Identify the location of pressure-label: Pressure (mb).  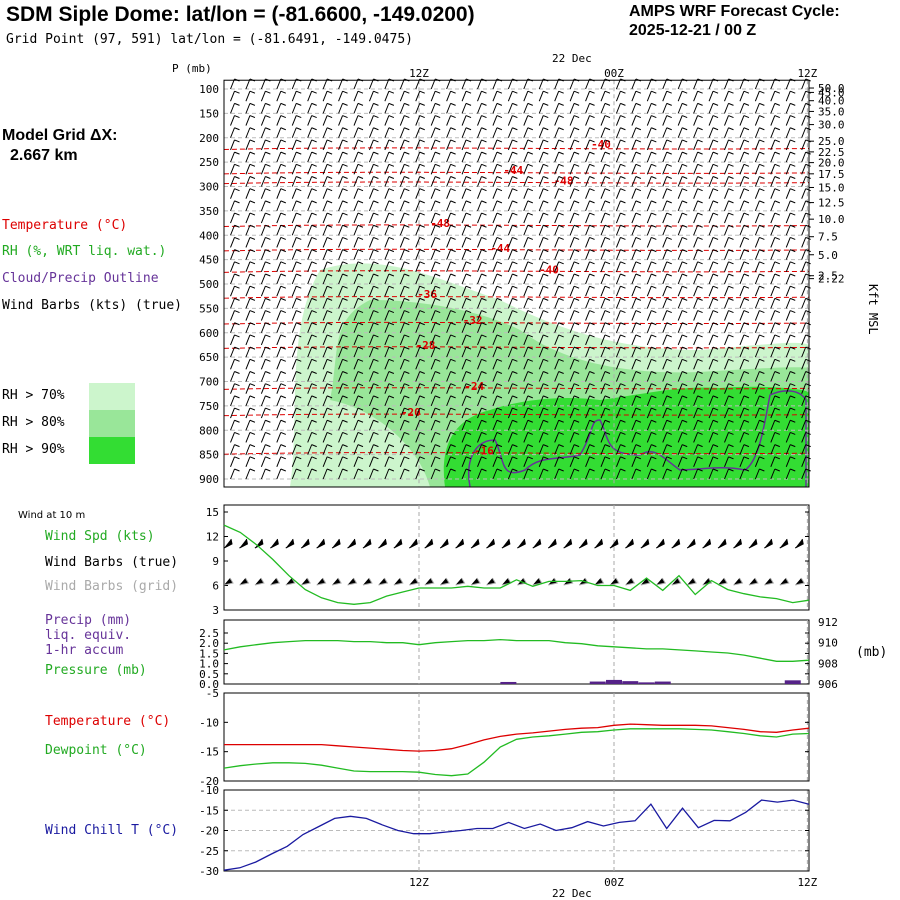
(96, 670).